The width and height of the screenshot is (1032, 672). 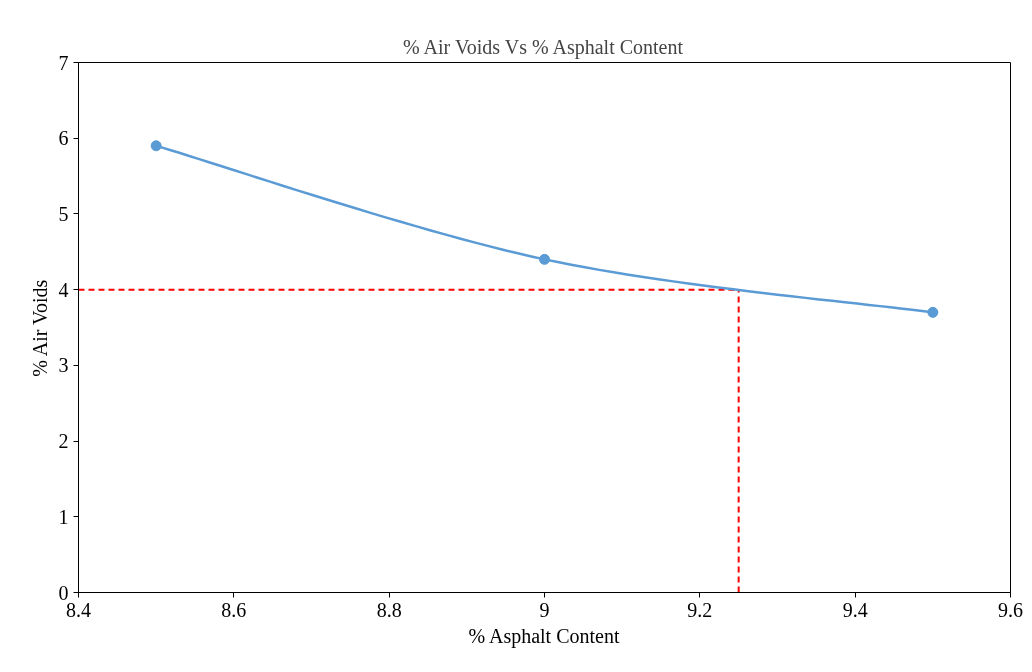 What do you see at coordinates (389, 609) in the screenshot?
I see `x-tick-label: 8.8` at bounding box center [389, 609].